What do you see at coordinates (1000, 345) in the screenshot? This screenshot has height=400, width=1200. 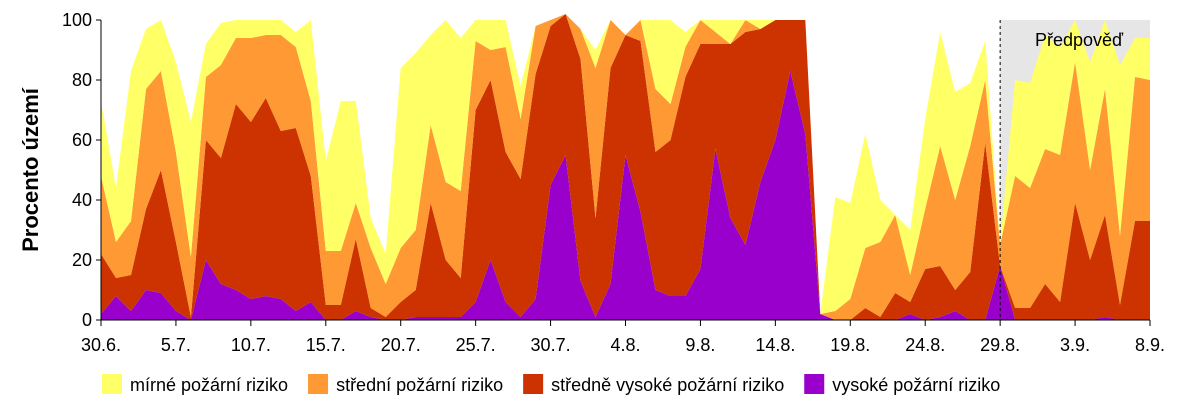 I see `x-tick-label: 29.8.` at bounding box center [1000, 345].